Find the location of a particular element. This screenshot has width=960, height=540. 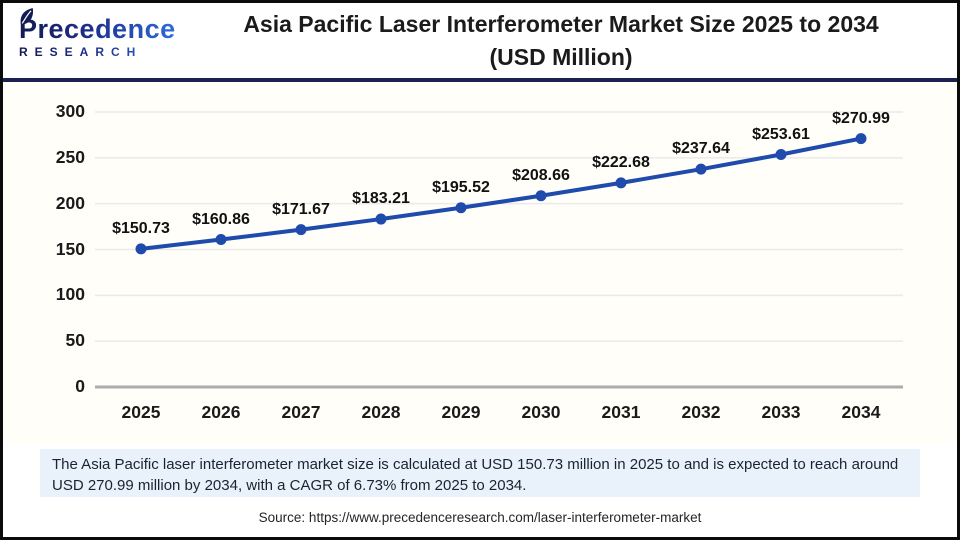

leaf-icon is located at coordinates (27, 17).